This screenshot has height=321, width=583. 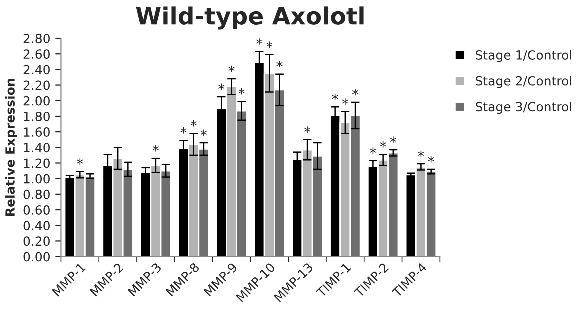 What do you see at coordinates (37, 70) in the screenshot?
I see `y-tick-label: 2.40` at bounding box center [37, 70].